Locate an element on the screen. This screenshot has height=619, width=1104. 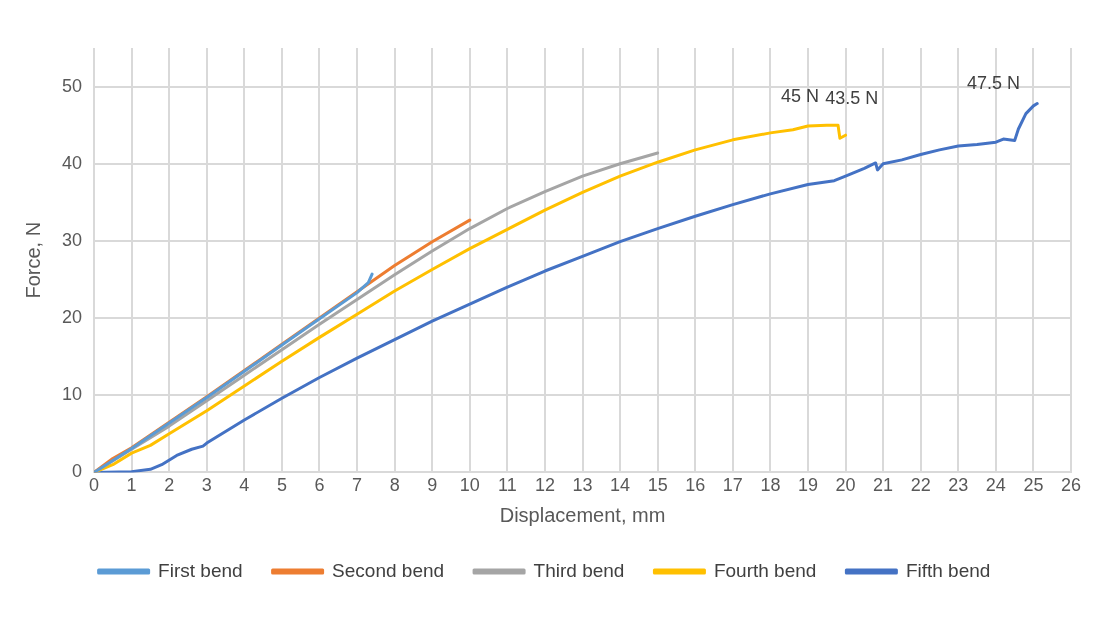
x-tick-label: 12 is located at coordinates (544, 485).